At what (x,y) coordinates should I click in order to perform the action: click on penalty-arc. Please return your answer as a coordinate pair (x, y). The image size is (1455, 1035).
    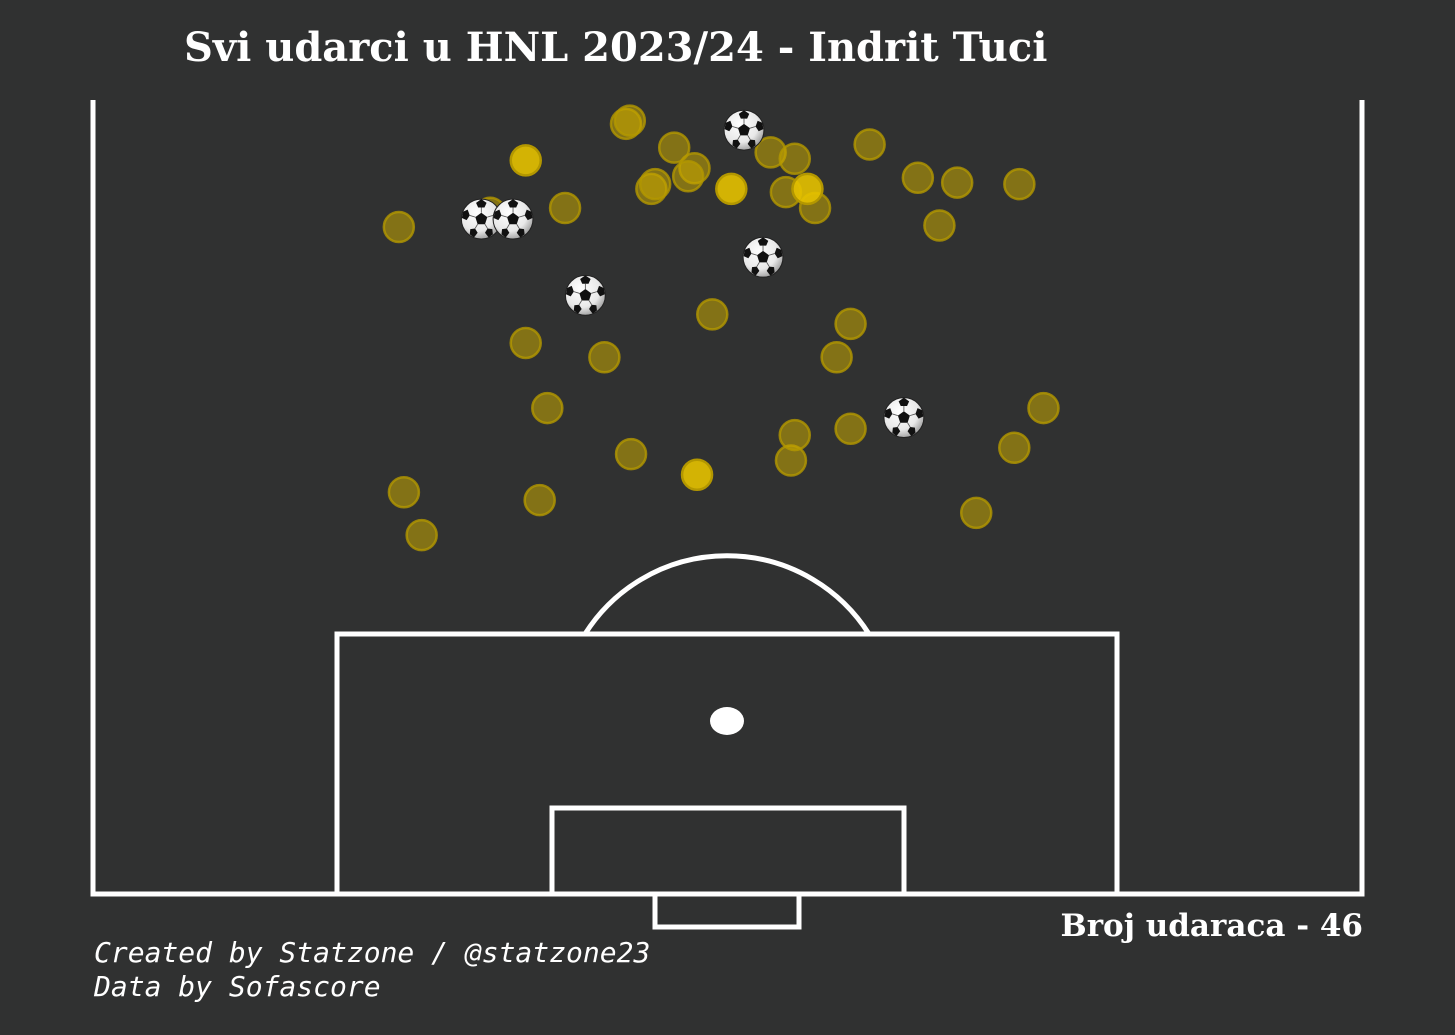
    Looking at the image, I should click on (727, 594).